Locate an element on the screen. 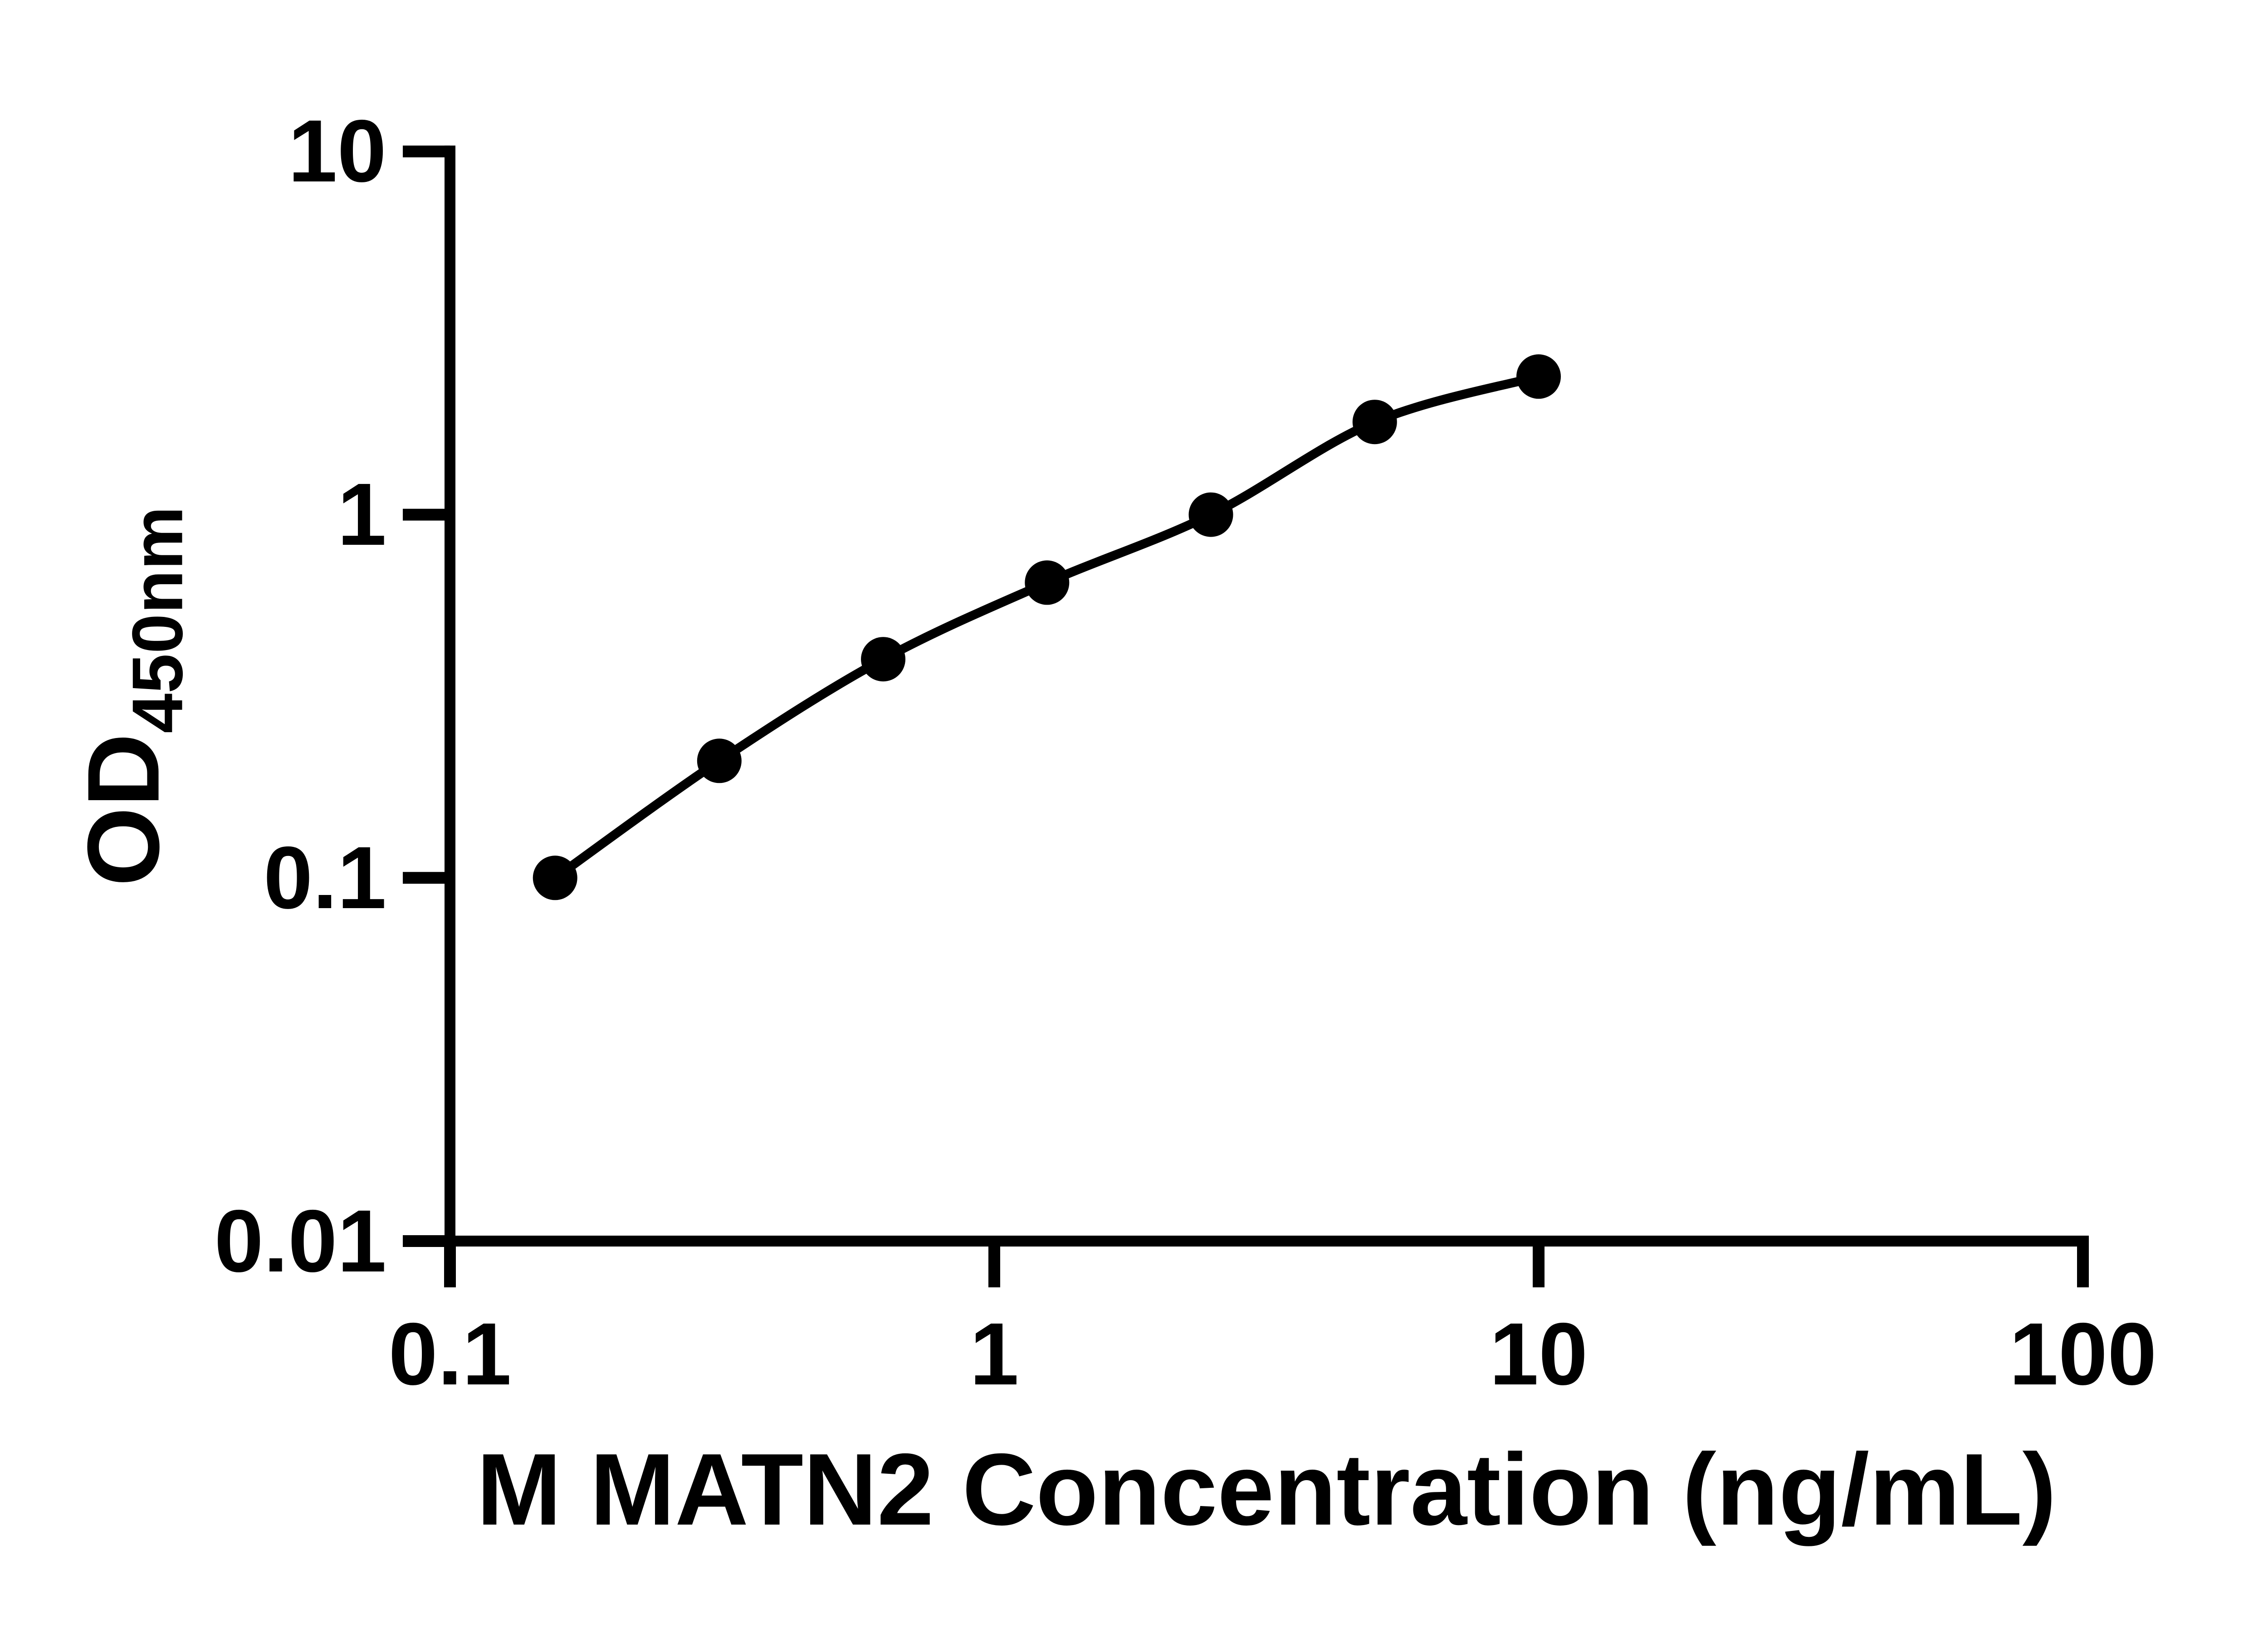 The width and height of the screenshot is (2268, 1633). y-tick-label-10: 10 is located at coordinates (337, 151).